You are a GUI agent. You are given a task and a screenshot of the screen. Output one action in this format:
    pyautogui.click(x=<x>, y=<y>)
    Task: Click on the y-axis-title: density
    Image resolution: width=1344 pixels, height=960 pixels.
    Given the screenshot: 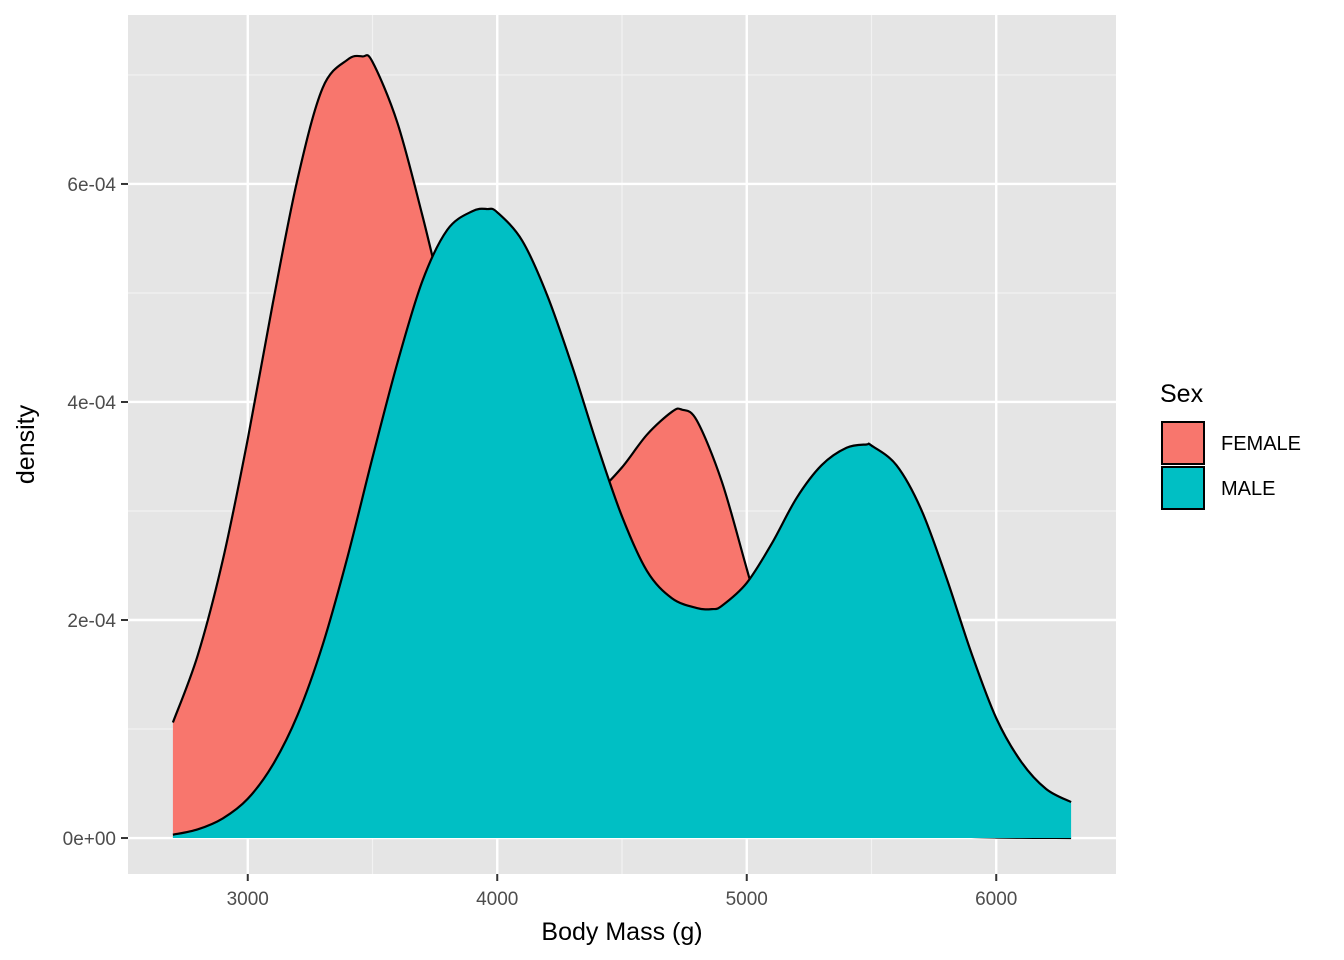 What is the action you would take?
    pyautogui.click(x=26, y=444)
    